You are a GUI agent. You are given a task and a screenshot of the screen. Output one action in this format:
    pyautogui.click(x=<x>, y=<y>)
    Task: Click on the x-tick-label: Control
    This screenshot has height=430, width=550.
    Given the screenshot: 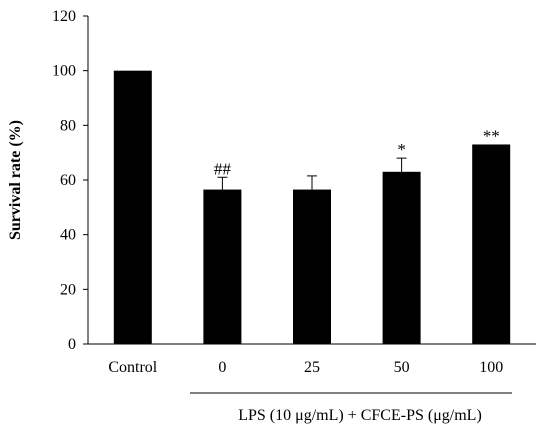 What is the action you would take?
    pyautogui.click(x=132, y=367)
    